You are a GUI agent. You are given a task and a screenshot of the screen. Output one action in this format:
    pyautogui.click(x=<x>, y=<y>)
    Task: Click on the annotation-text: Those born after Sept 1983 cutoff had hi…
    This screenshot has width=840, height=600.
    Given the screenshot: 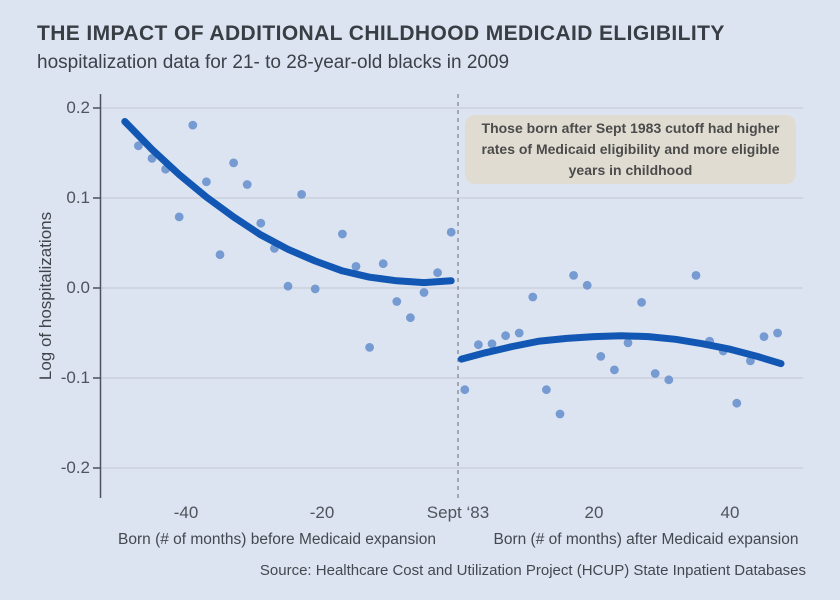 What is the action you would take?
    pyautogui.click(x=630, y=149)
    